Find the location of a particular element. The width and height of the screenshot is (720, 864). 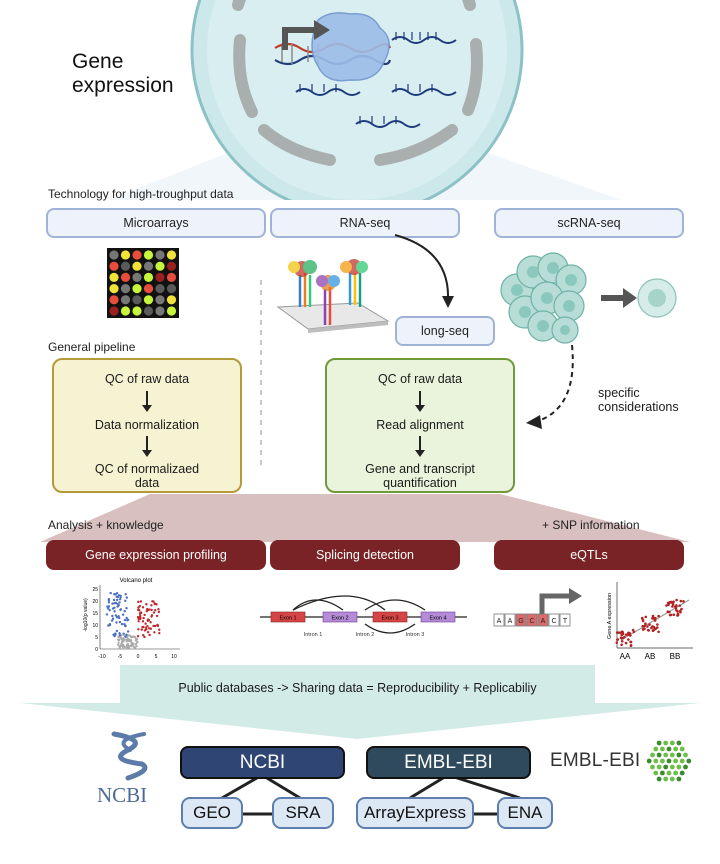

scrnaseq-cells-illustration is located at coordinates (588, 298).